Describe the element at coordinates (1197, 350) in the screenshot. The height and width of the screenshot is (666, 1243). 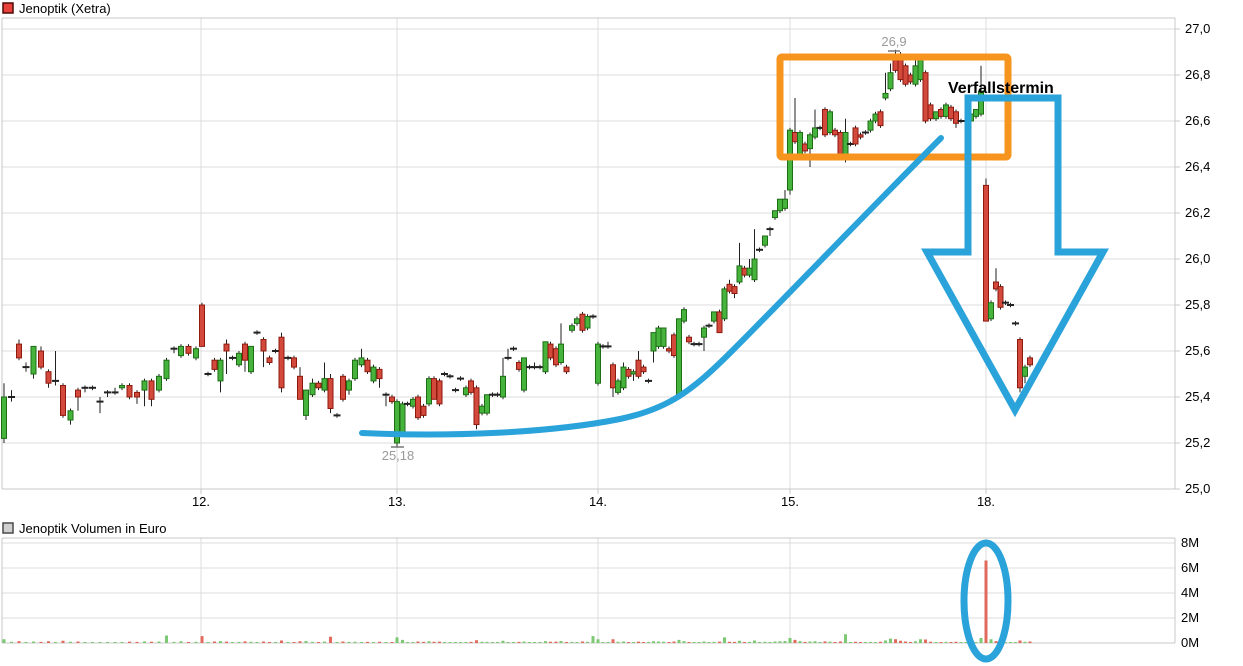
I see `price-axis-label: 25,6` at that location.